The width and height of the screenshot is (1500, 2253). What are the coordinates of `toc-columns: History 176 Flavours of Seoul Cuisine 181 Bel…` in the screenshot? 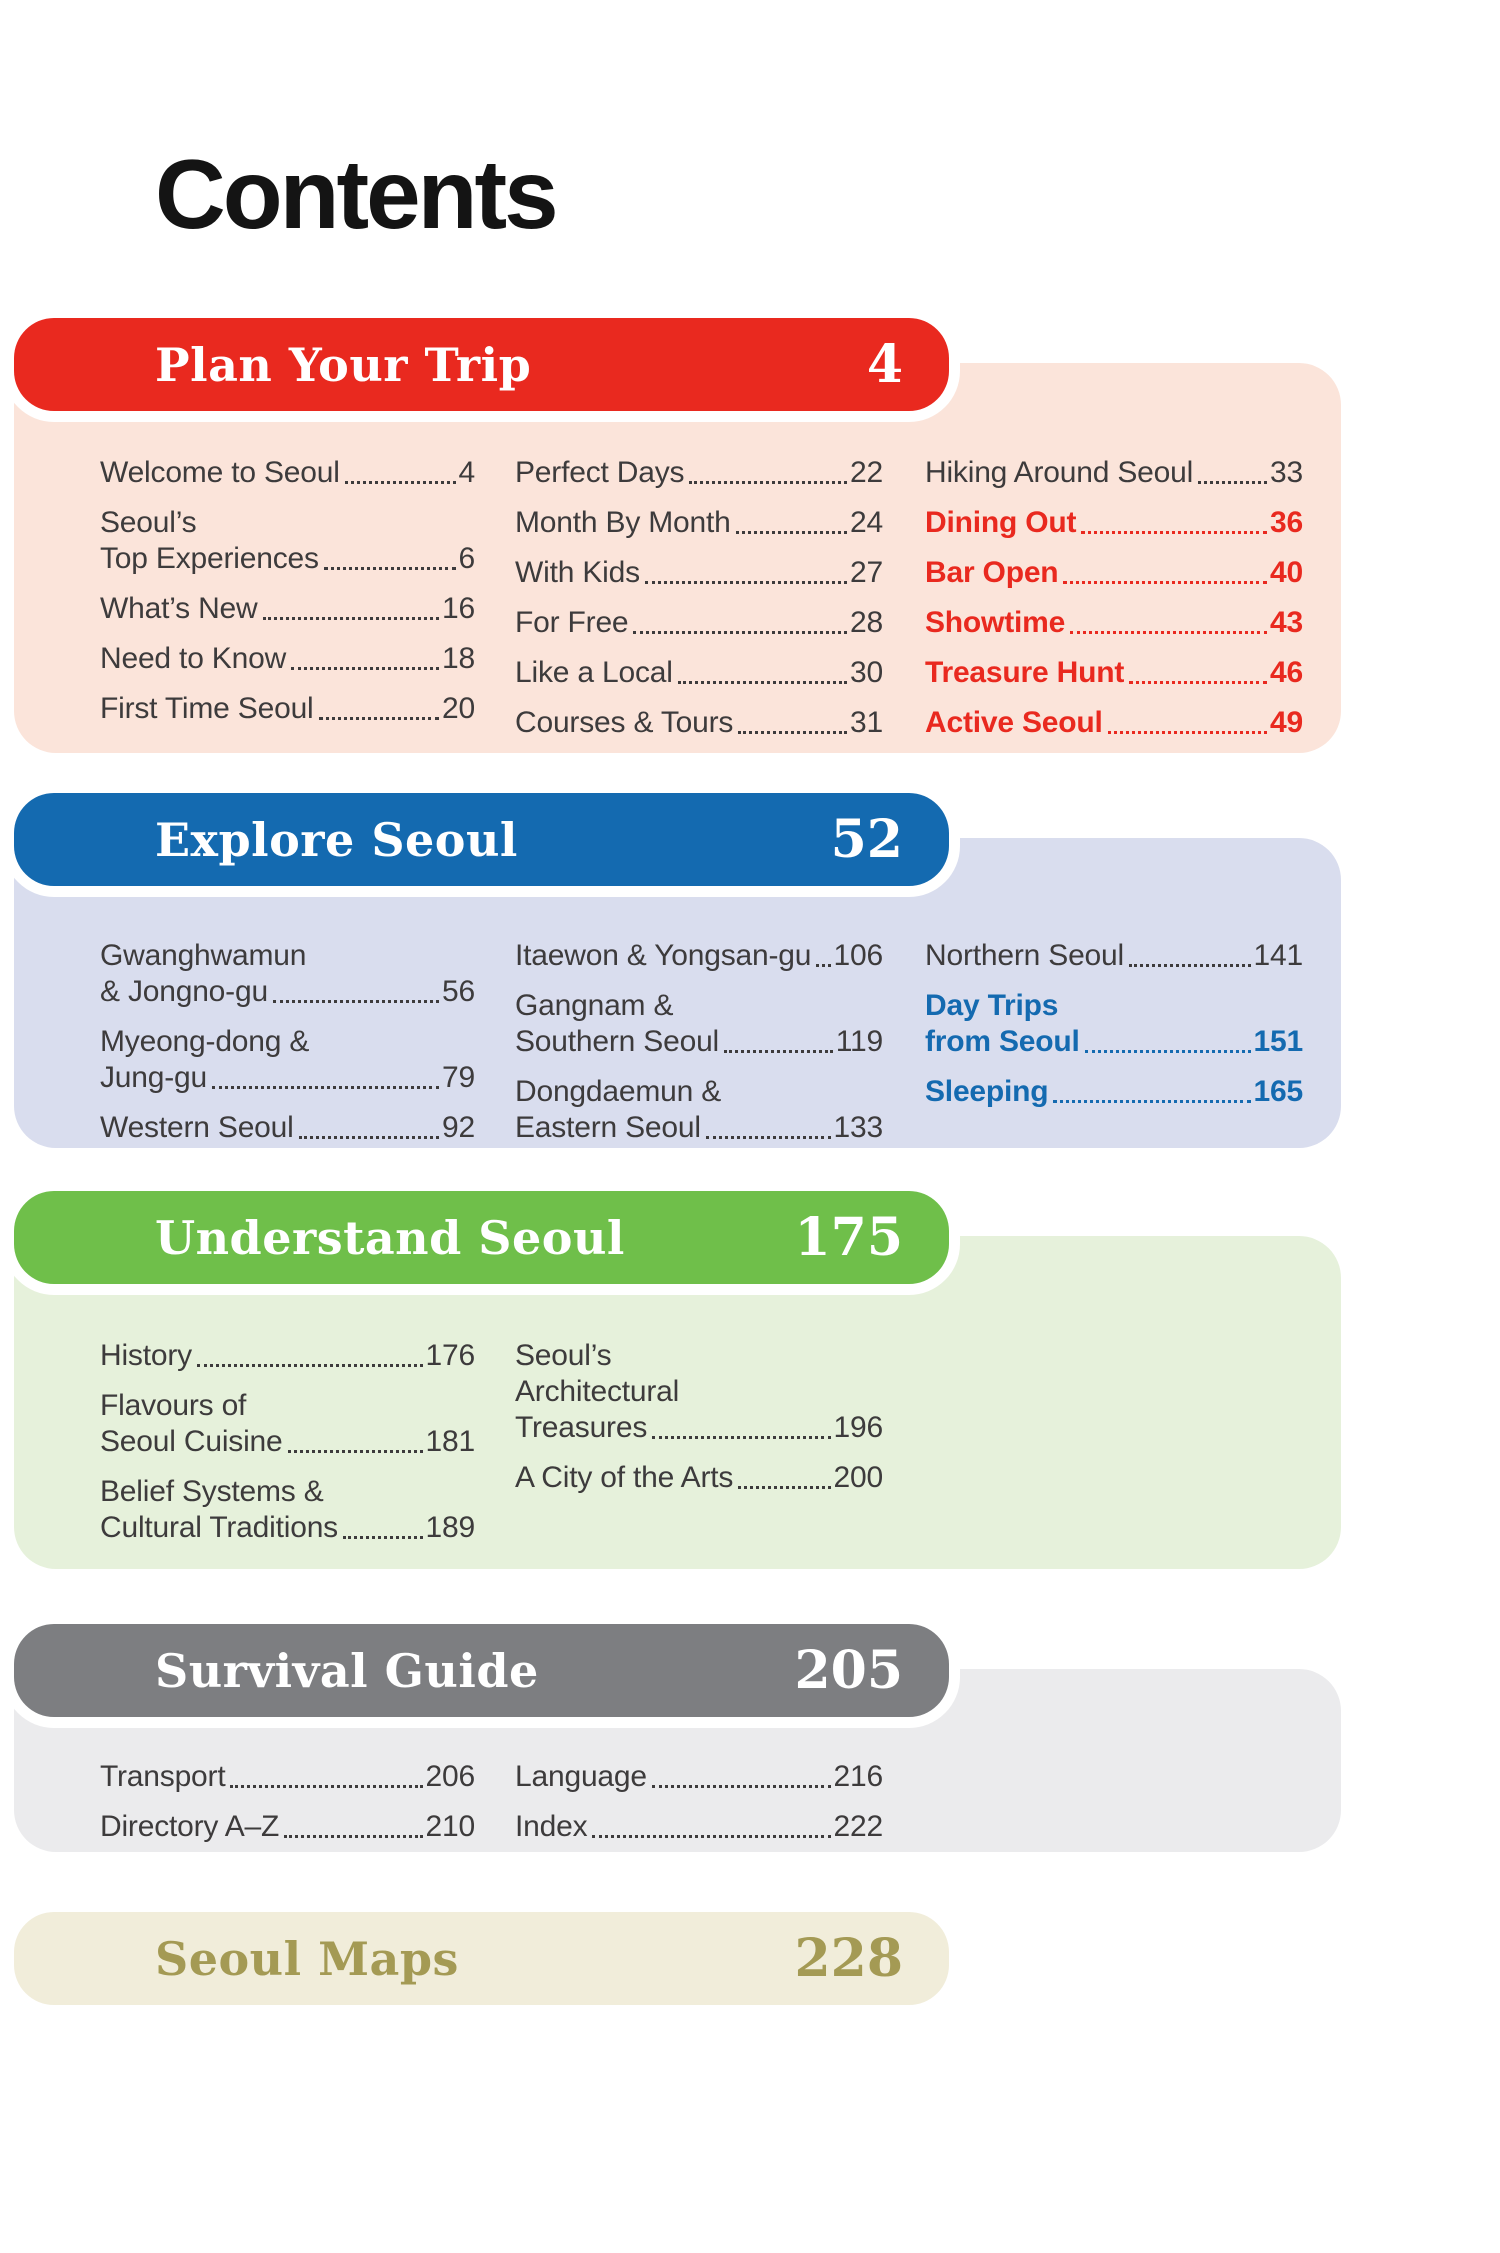 It's located at (677, 1449).